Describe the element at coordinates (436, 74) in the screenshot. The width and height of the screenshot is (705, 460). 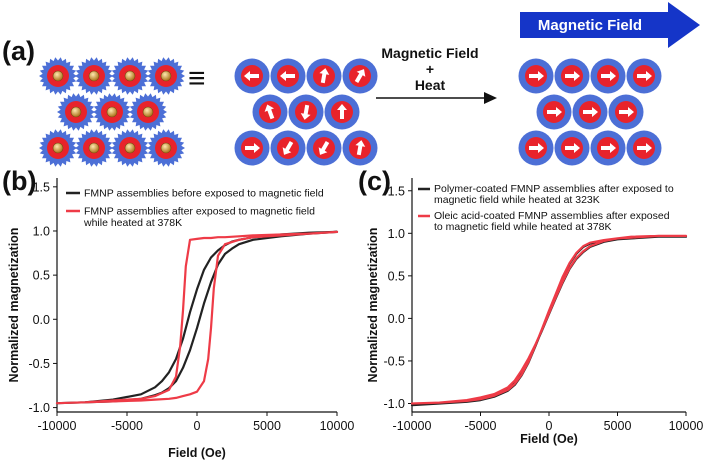
I see `process-arrow: Magnetic Field + Heat` at that location.